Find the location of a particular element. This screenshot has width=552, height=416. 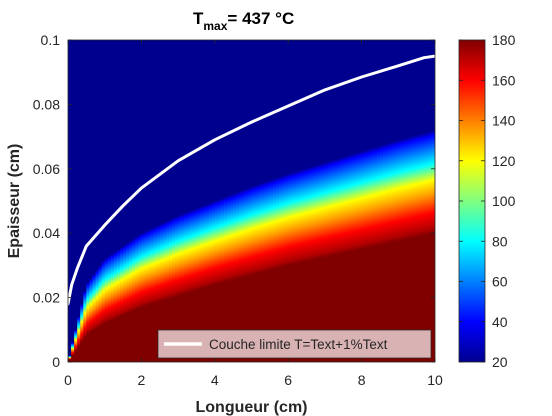

colorbar-tick-label: 80 is located at coordinates (500, 241).